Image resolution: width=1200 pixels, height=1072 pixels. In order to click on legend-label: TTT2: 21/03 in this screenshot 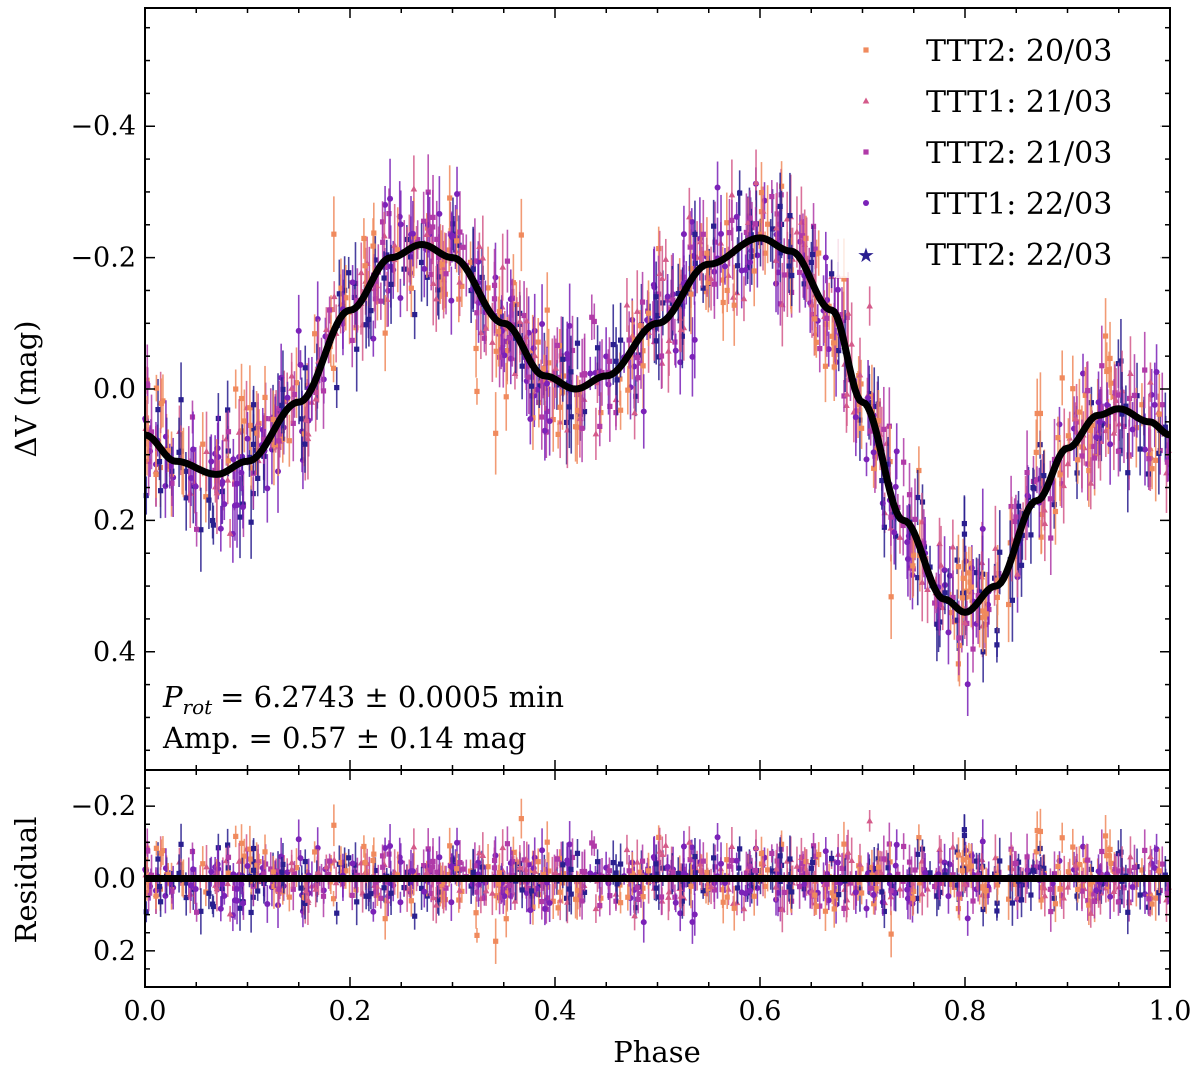, I will do `click(1019, 153)`.